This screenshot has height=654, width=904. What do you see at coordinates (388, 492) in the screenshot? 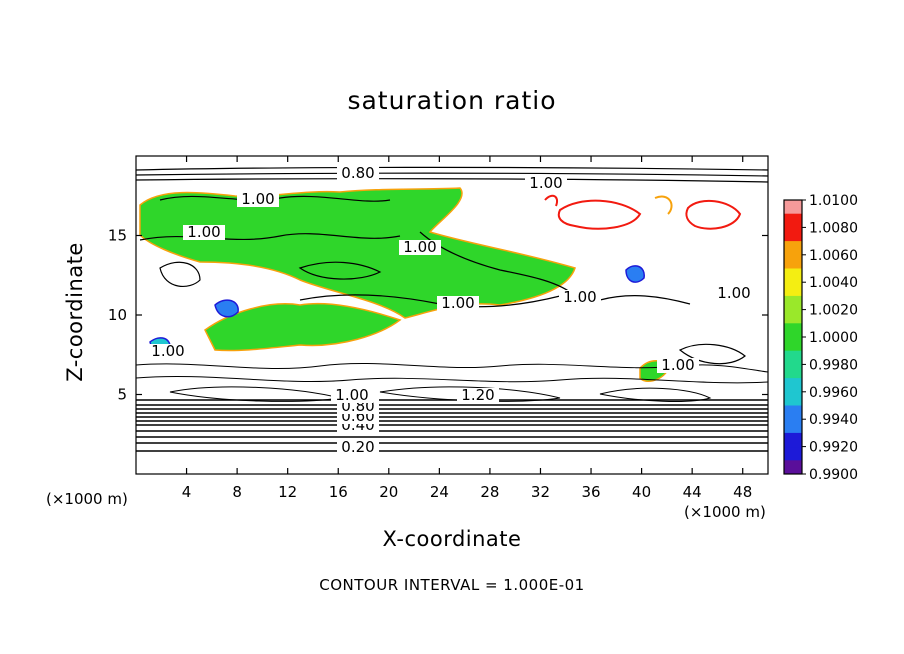
I see `x-tick-label-4: 20` at bounding box center [388, 492].